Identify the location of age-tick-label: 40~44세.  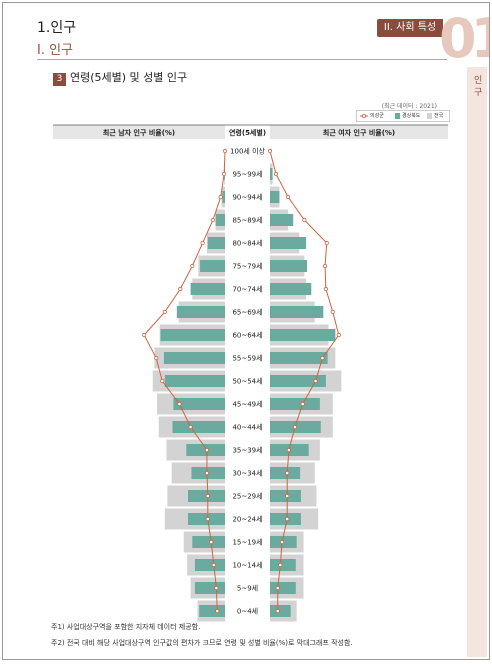
(247, 427).